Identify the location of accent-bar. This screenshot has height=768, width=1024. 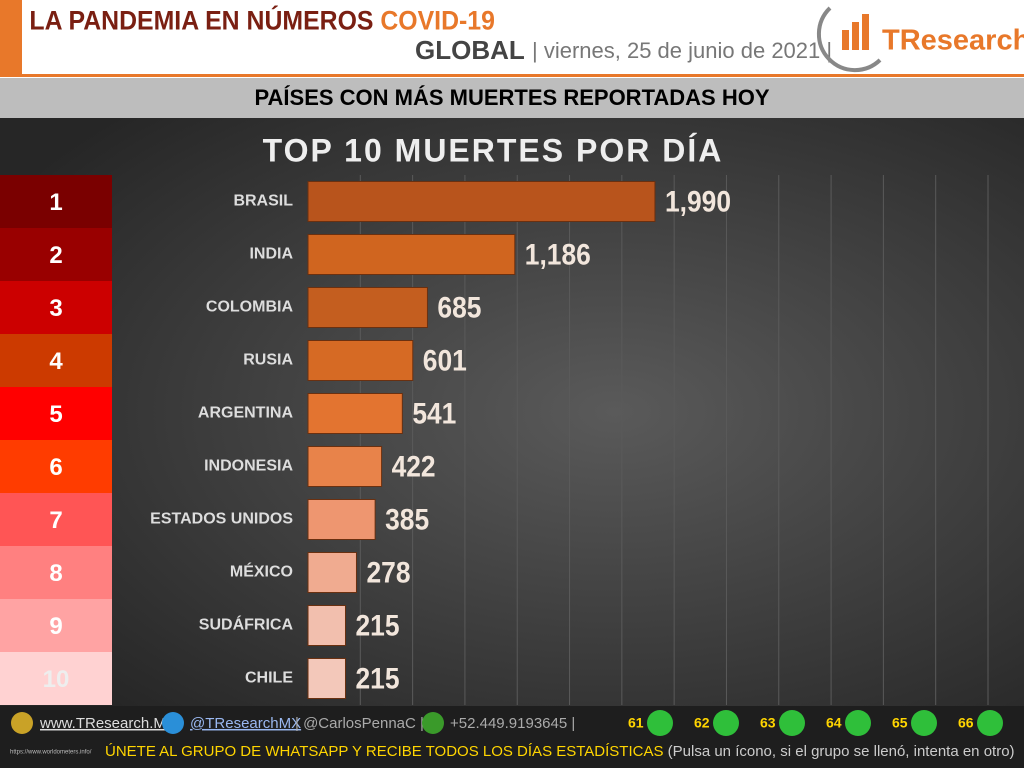
(11, 37).